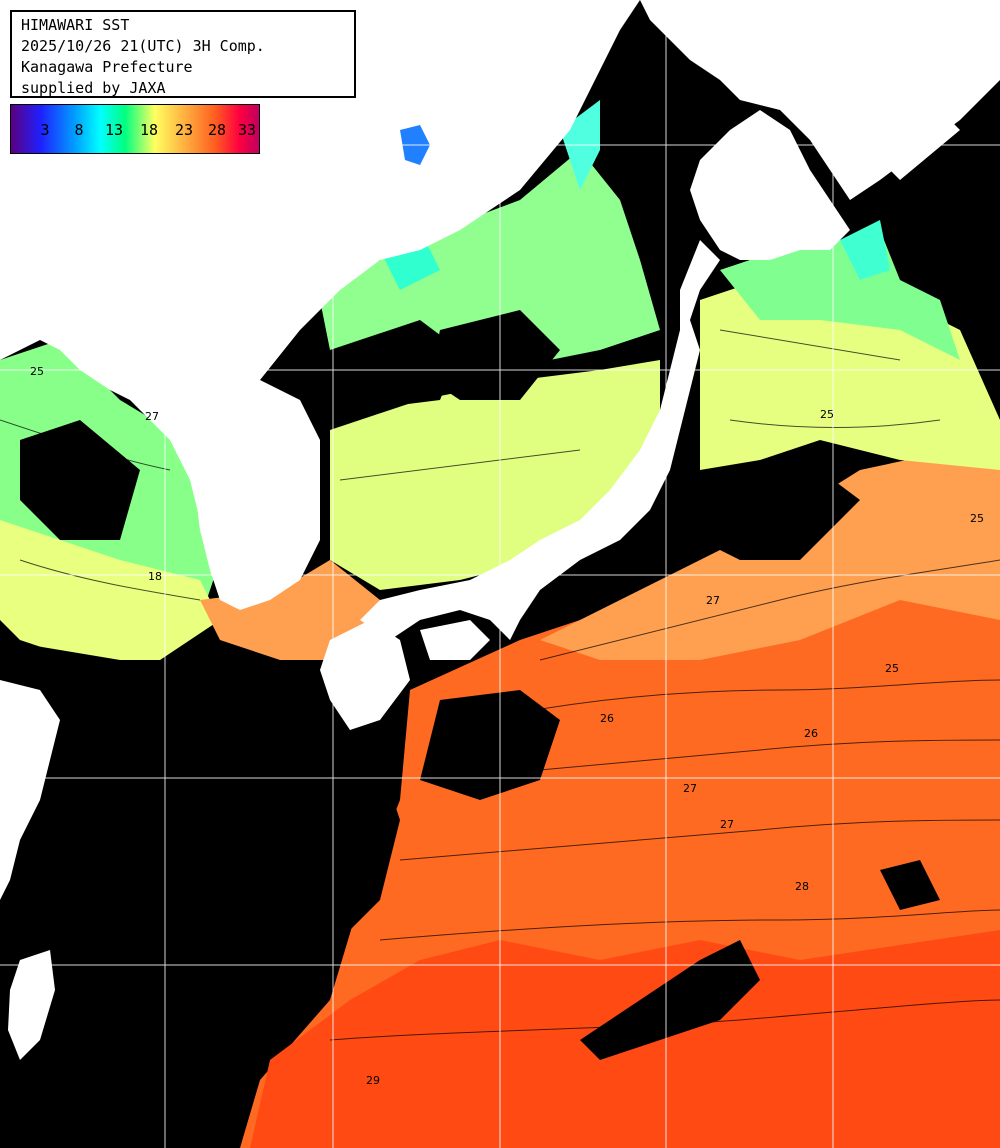 The image size is (1000, 1148). I want to click on land-china-south-coast, so click(30, 790).